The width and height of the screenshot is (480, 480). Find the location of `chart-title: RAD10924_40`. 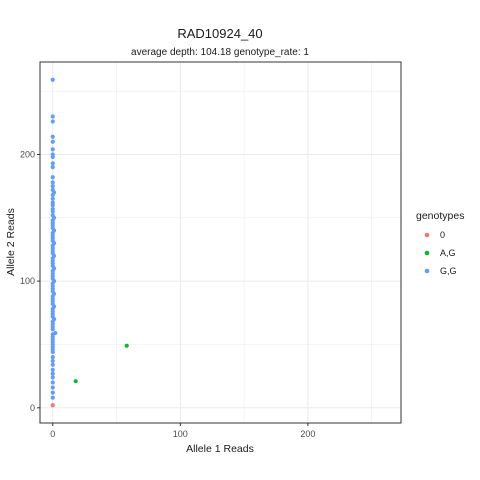

chart-title: RAD10924_40 is located at coordinates (219, 33).